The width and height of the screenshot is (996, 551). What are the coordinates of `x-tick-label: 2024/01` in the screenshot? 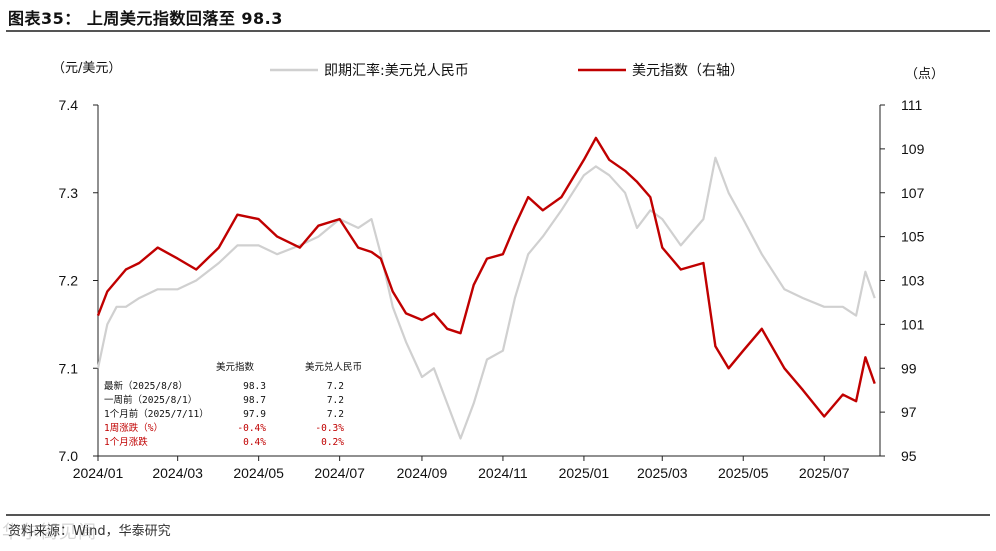 It's located at (98, 473).